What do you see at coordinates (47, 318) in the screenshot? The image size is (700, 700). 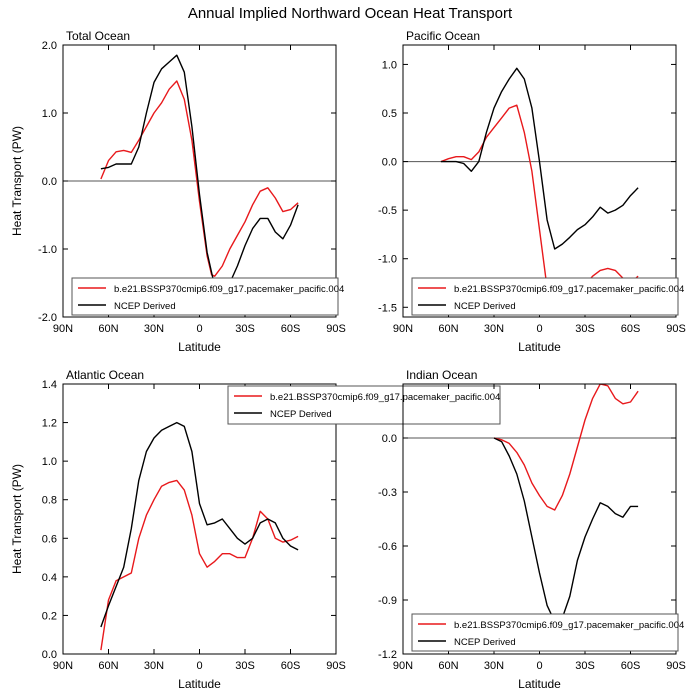 I see `y-tick-label: -2.0` at bounding box center [47, 318].